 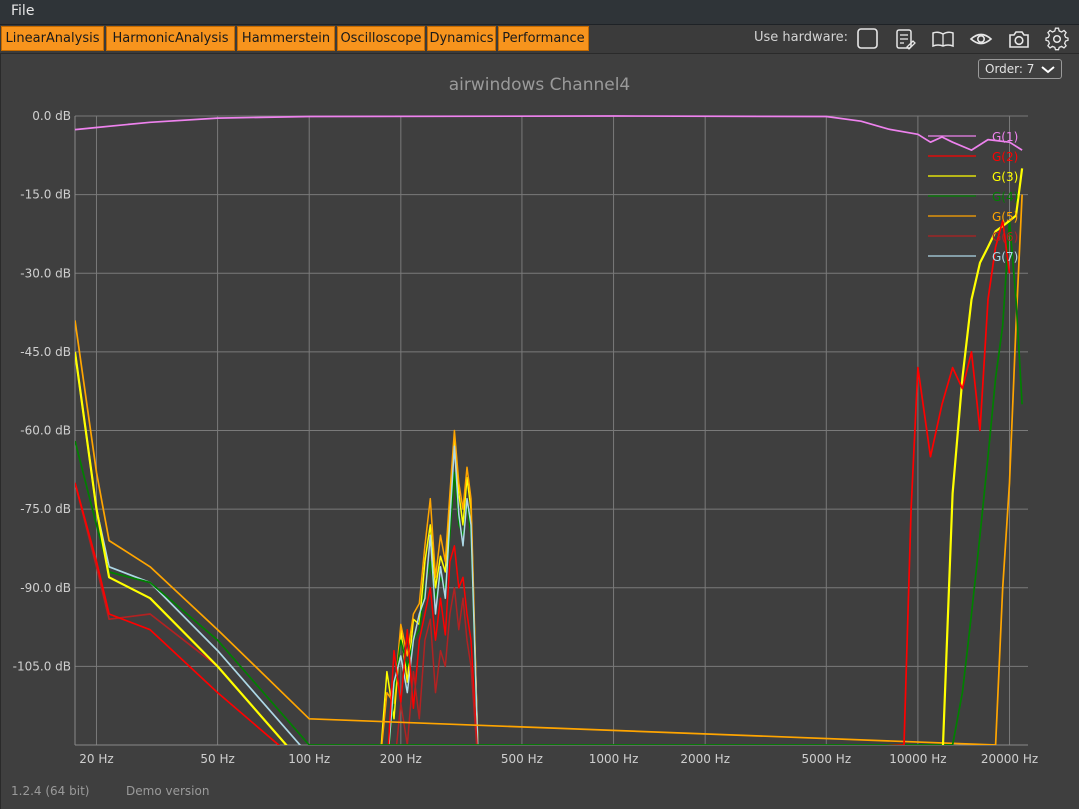 I want to click on menu-bar: File, so click(x=539, y=12).